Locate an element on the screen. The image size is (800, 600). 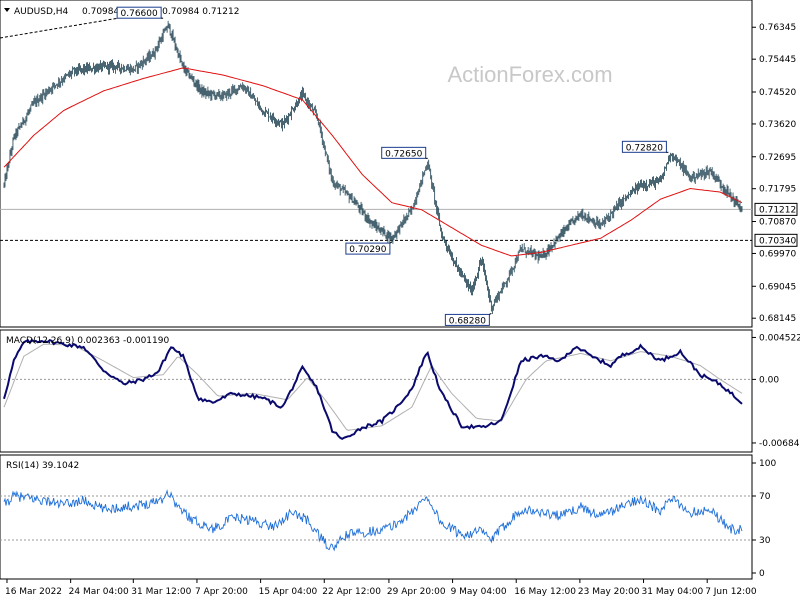
rsi-y-tick-label: 30 is located at coordinates (765, 541).